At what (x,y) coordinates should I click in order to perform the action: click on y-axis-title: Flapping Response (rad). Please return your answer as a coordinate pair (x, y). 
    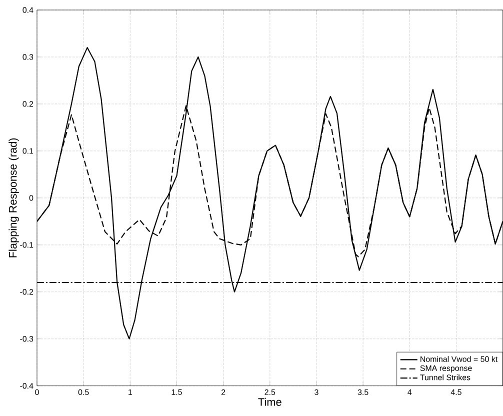
    Looking at the image, I should click on (13, 198).